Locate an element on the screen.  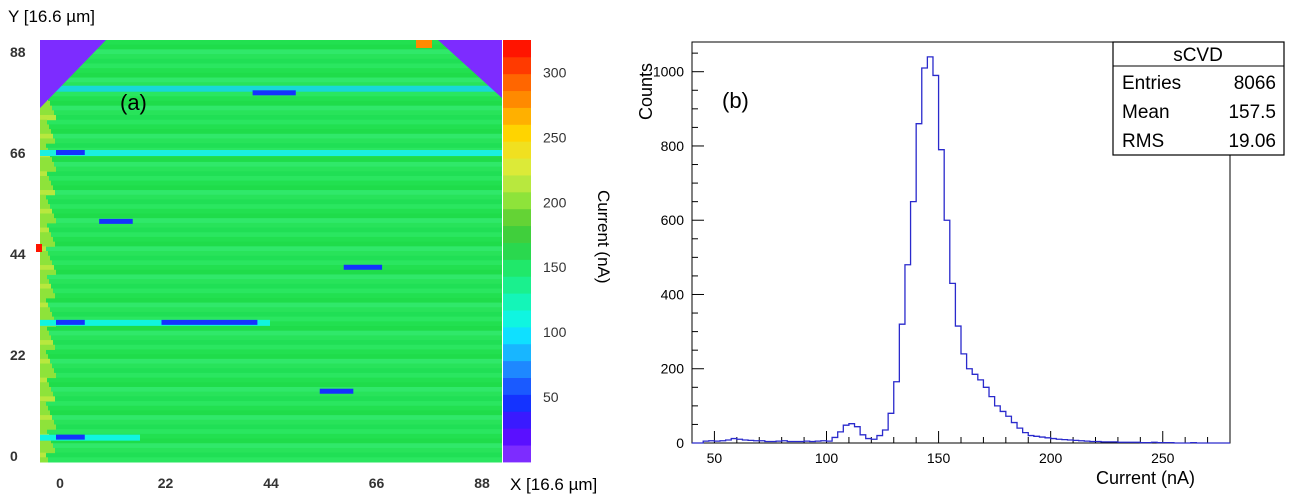
heatmap-dead-corner-right is located at coordinates (470, 69).